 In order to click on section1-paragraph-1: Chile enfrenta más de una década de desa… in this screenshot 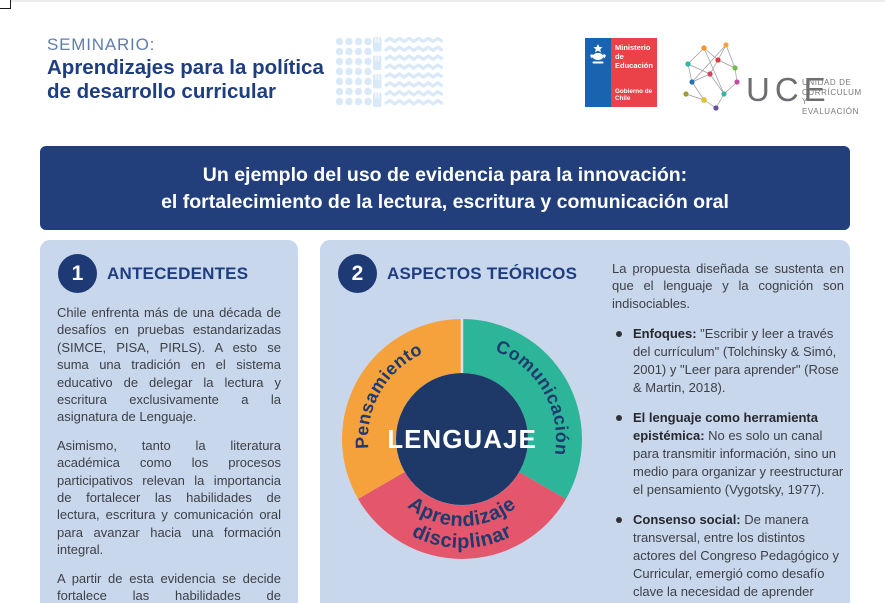, I will do `click(169, 365)`.